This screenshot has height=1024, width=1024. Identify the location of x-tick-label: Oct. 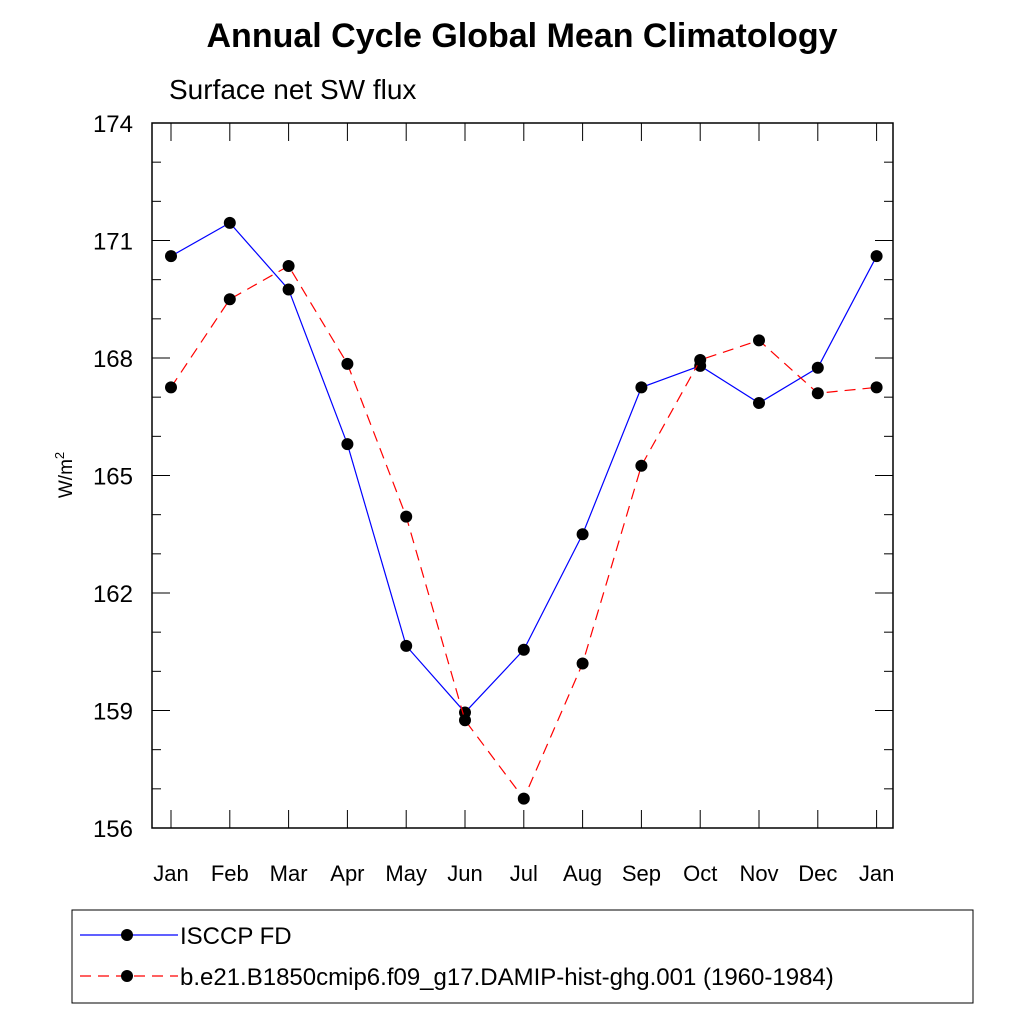
(700, 873).